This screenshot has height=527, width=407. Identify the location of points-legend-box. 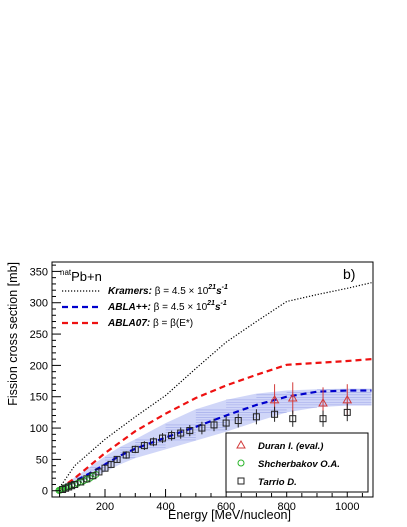
(297, 462).